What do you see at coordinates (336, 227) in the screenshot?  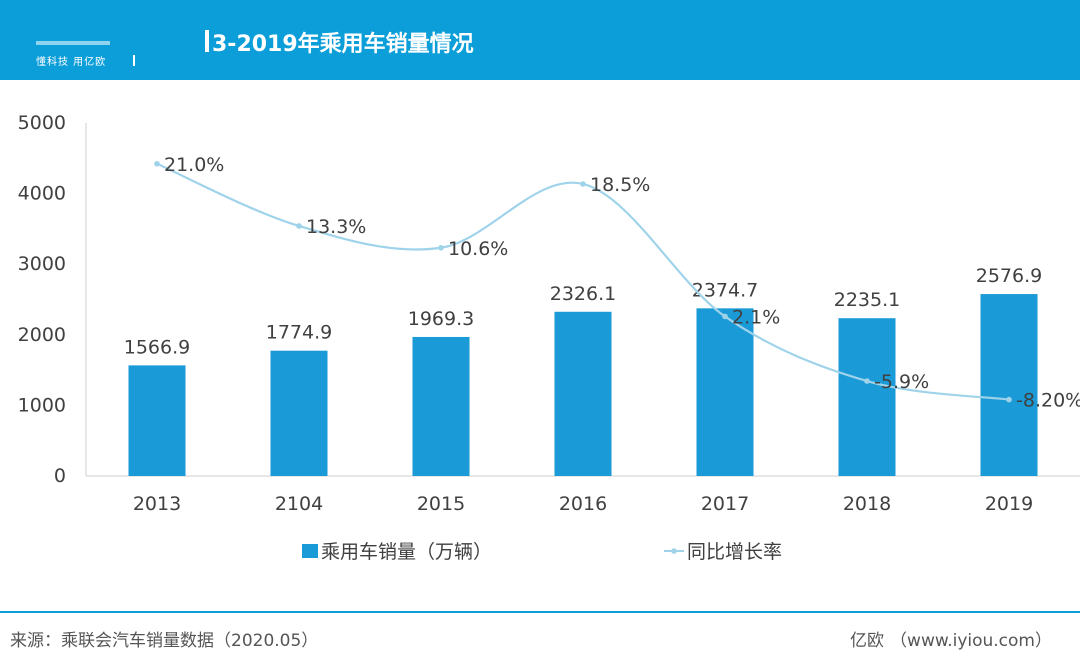 I see `growth-value-label: 13.3%` at bounding box center [336, 227].